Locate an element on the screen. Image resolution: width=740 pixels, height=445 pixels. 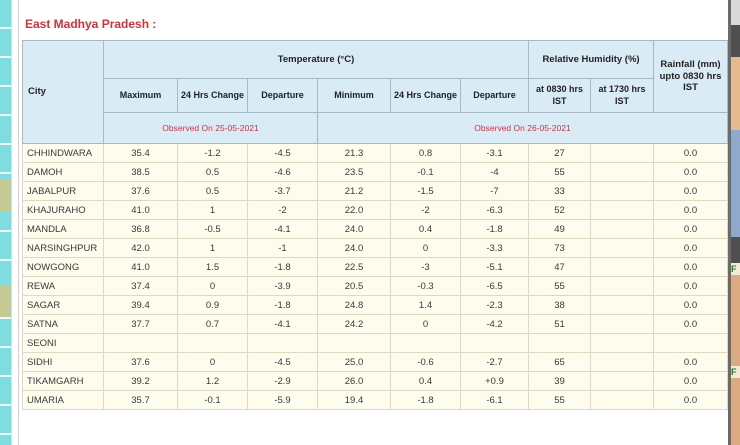
max-temp-cell: 36.8 is located at coordinates (140, 229).